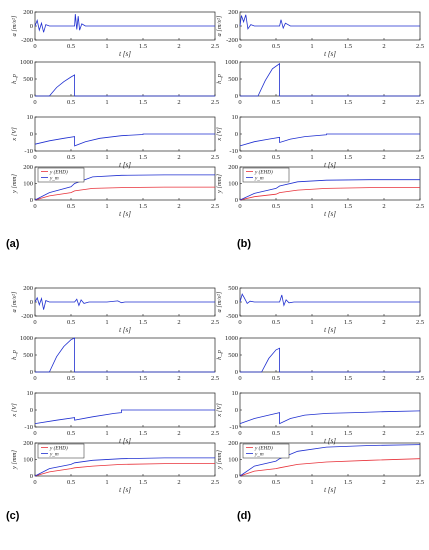  I want to click on y-axis-label: x [V], so click(14, 134).